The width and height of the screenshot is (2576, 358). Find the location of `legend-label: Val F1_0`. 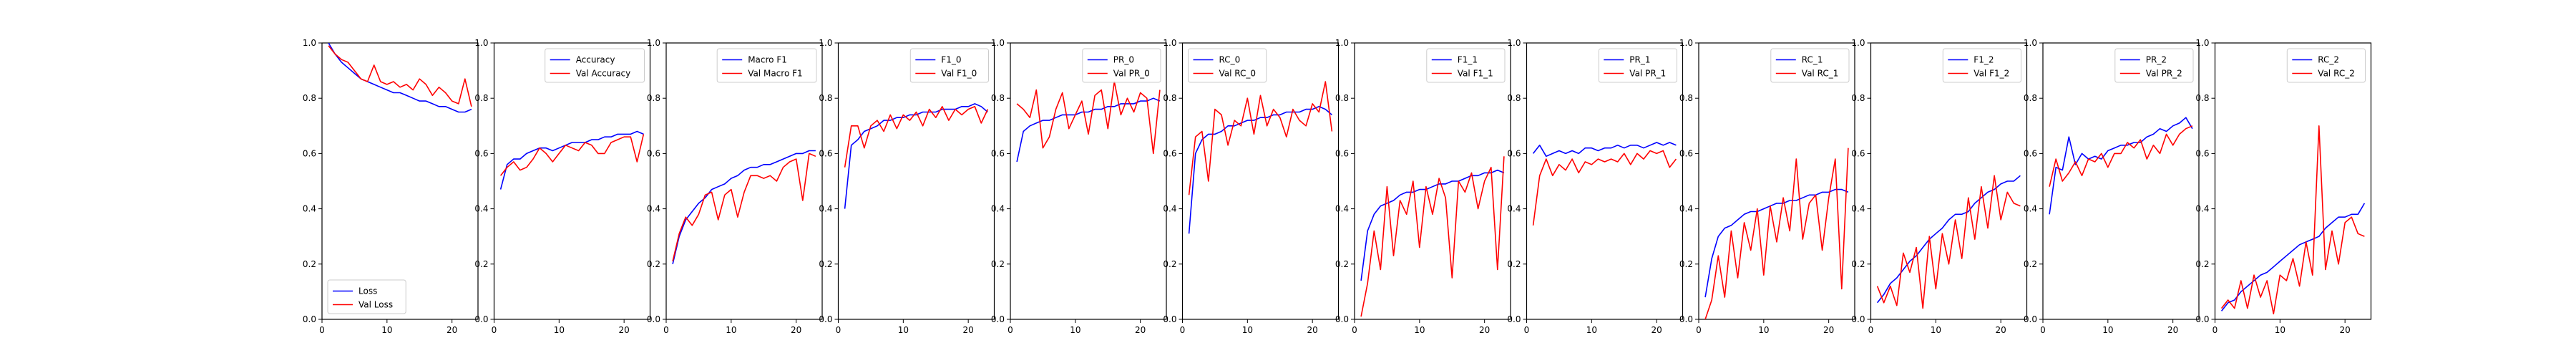

legend-label: Val F1_0 is located at coordinates (959, 74).